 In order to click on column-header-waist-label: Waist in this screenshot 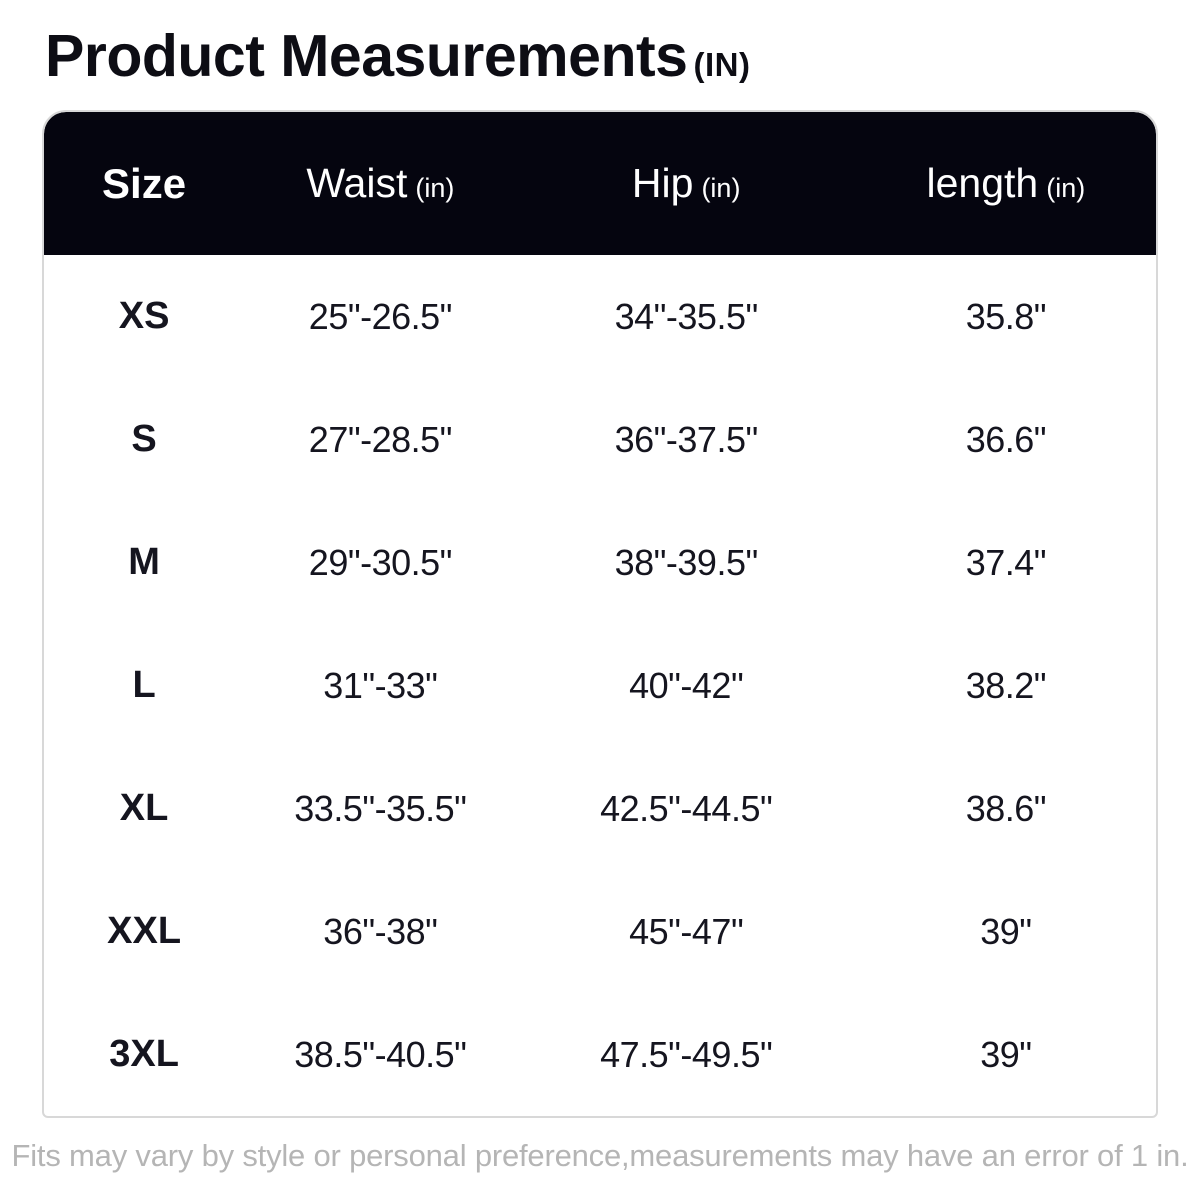, I will do `click(357, 183)`.